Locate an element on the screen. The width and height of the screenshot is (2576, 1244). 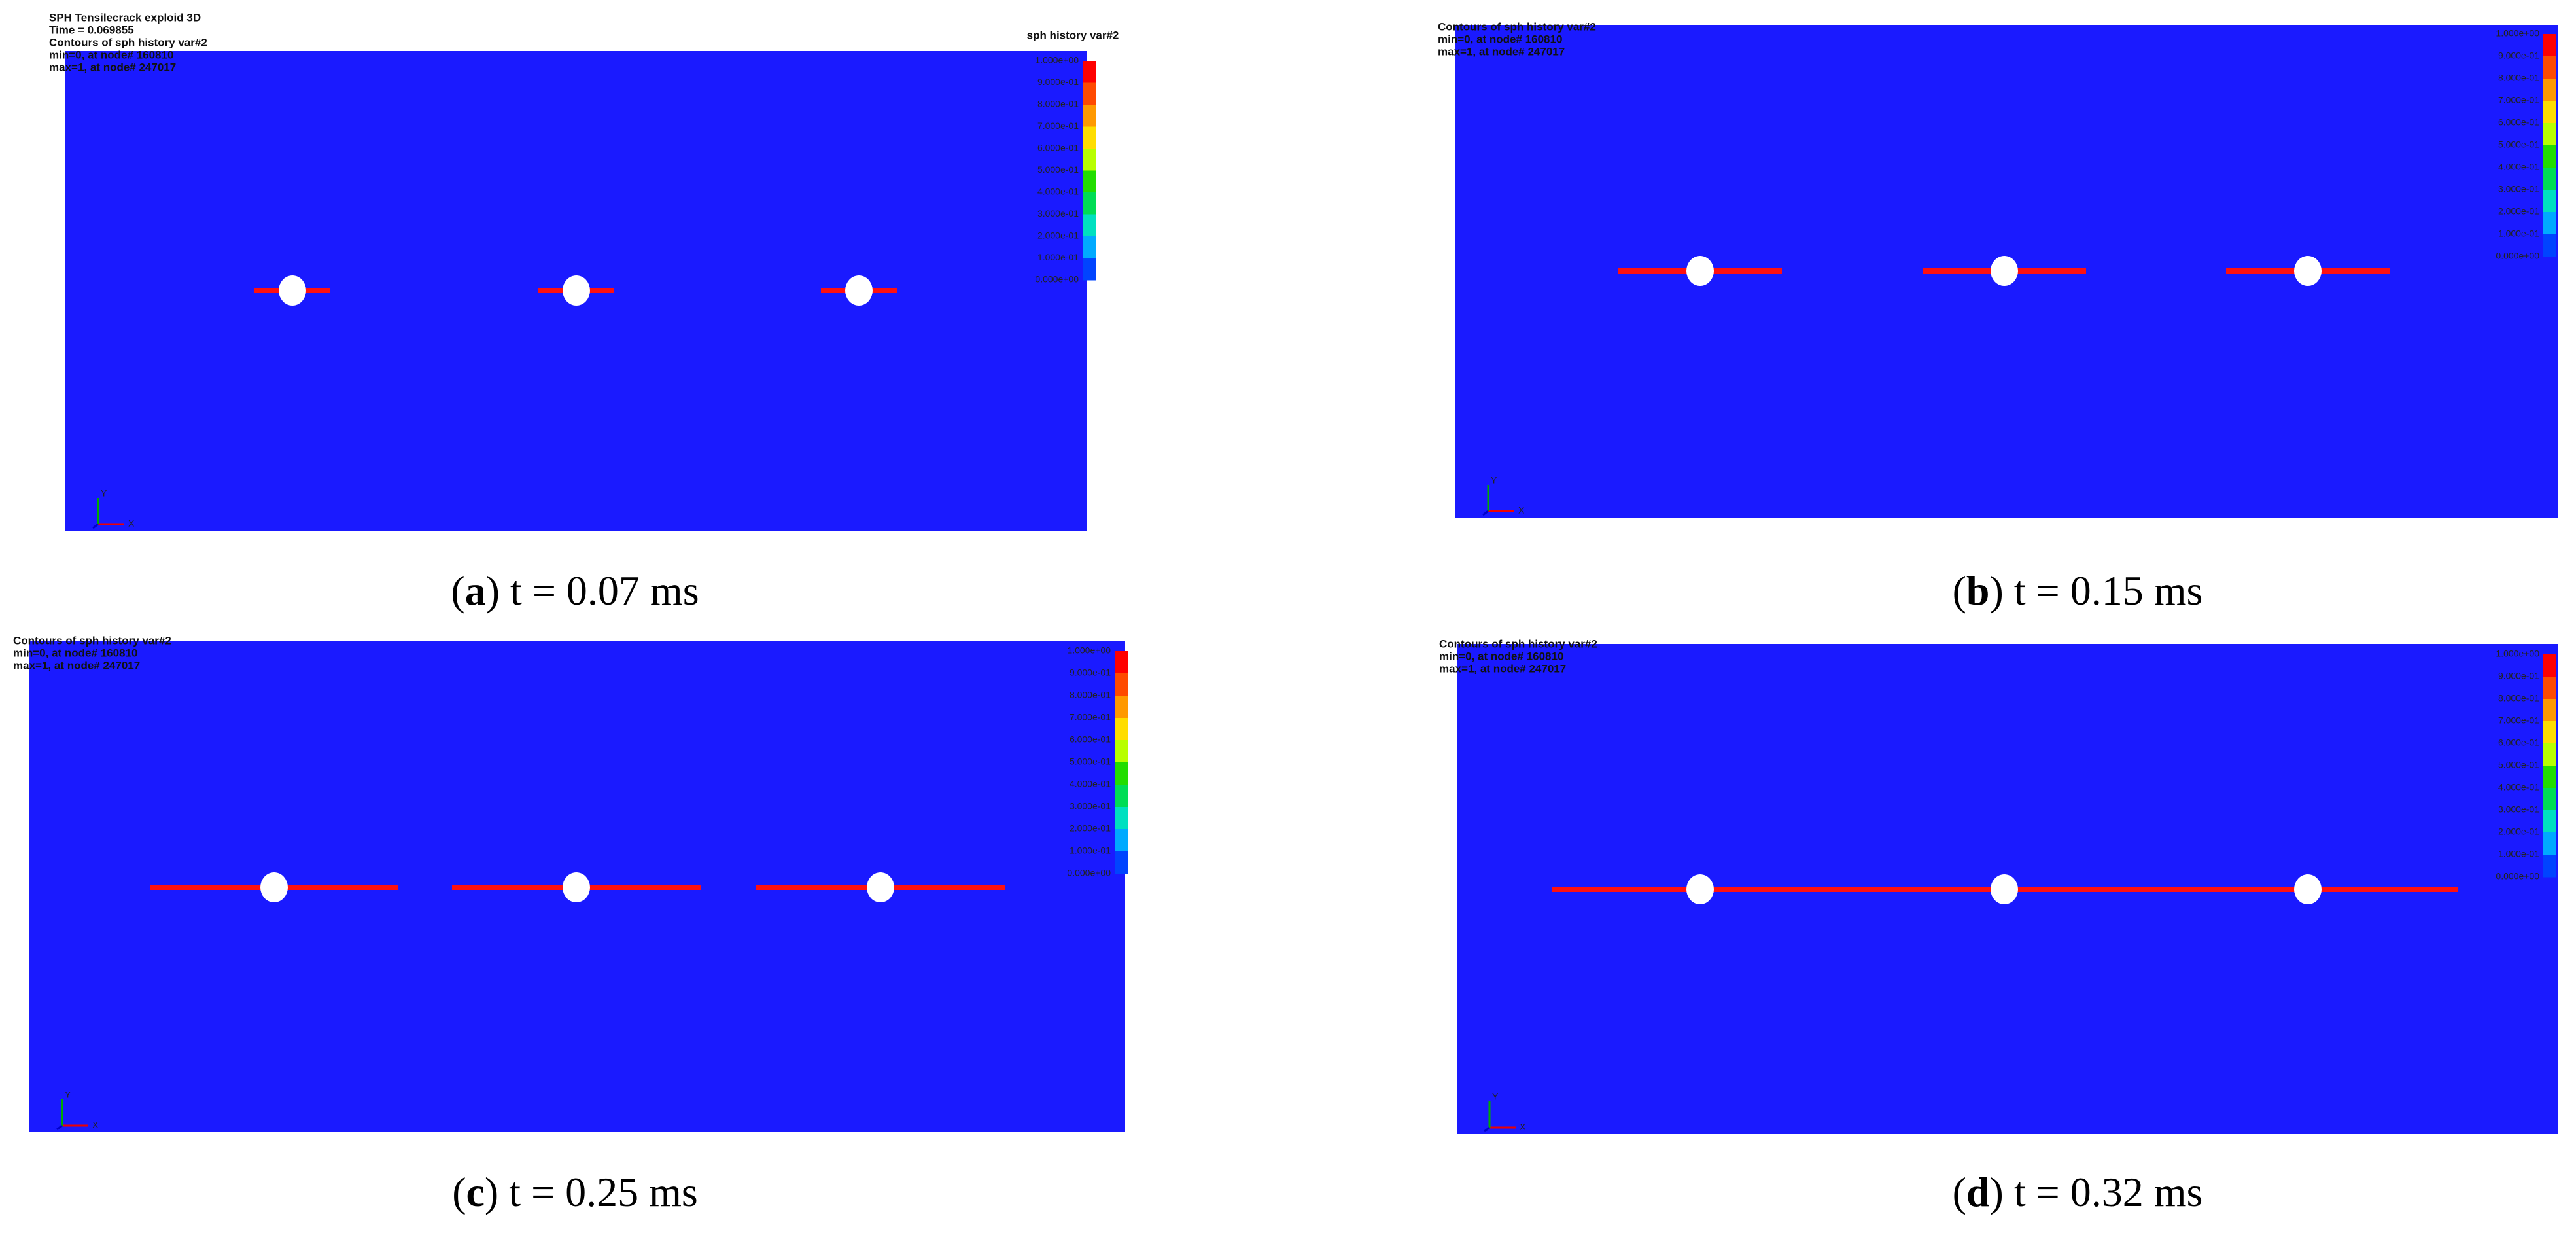
caption-letter: c is located at coordinates (475, 1192).